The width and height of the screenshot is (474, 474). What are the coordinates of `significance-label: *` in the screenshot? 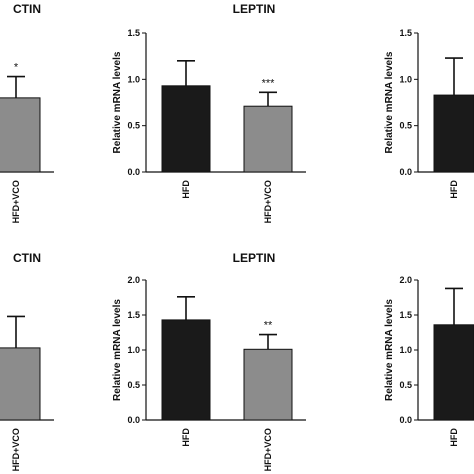 It's located at (16, 68).